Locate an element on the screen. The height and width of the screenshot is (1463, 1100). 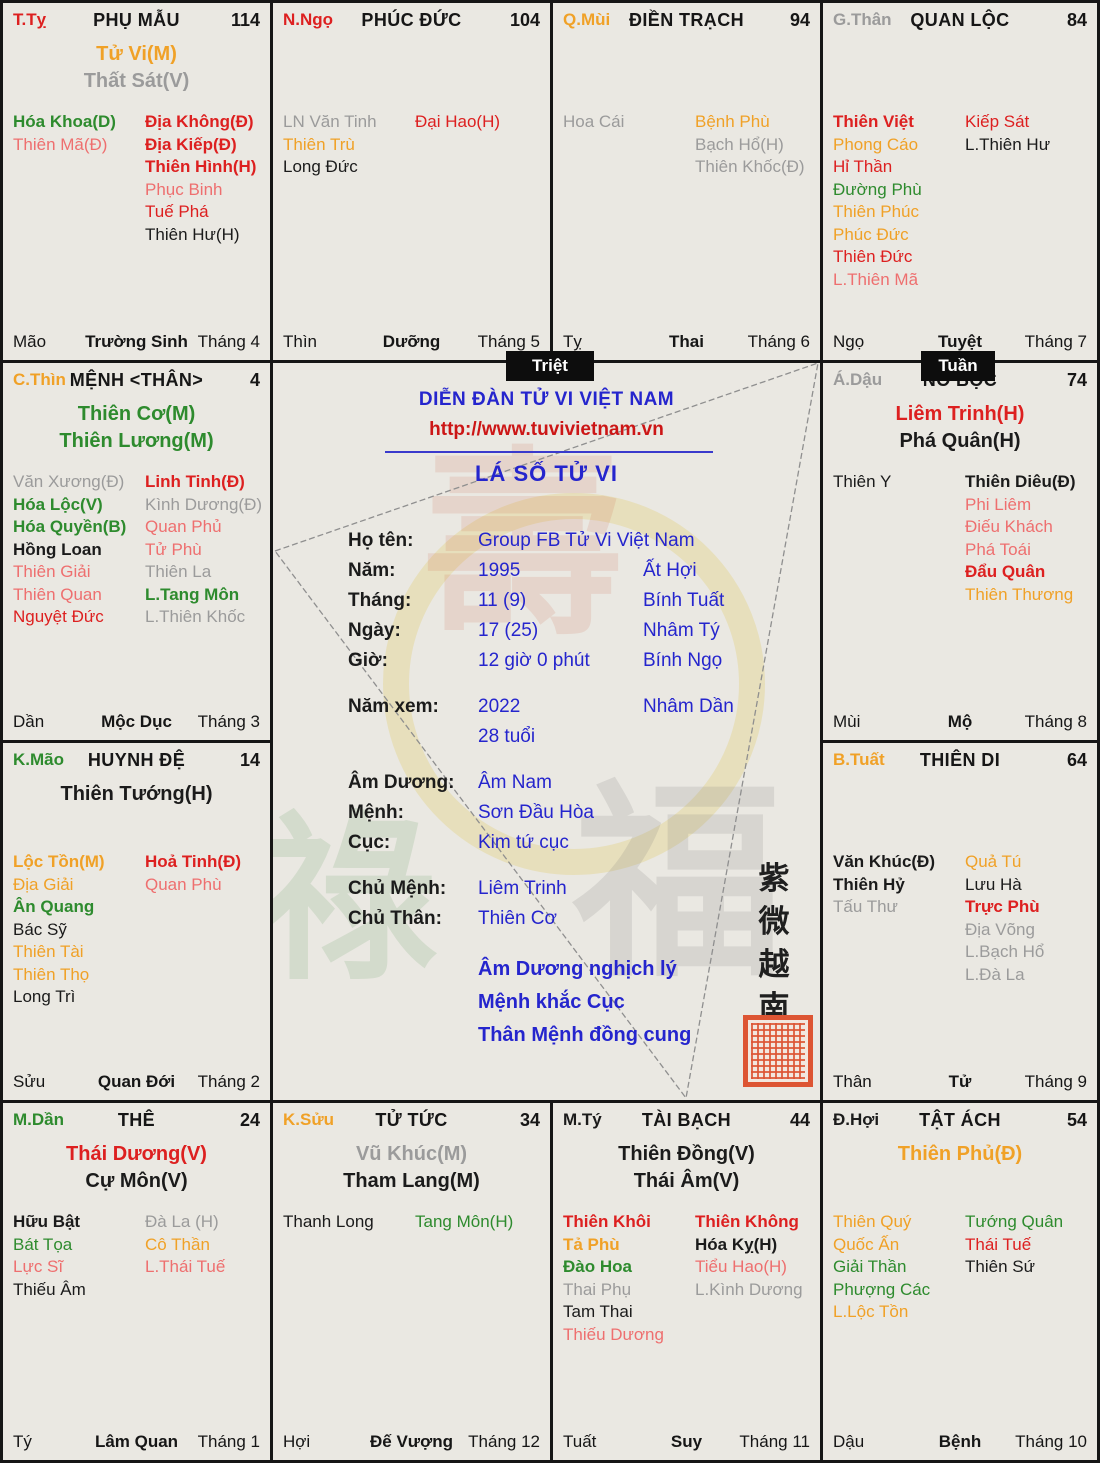
footer-month: Tháng 11 is located at coordinates (774, 1441).